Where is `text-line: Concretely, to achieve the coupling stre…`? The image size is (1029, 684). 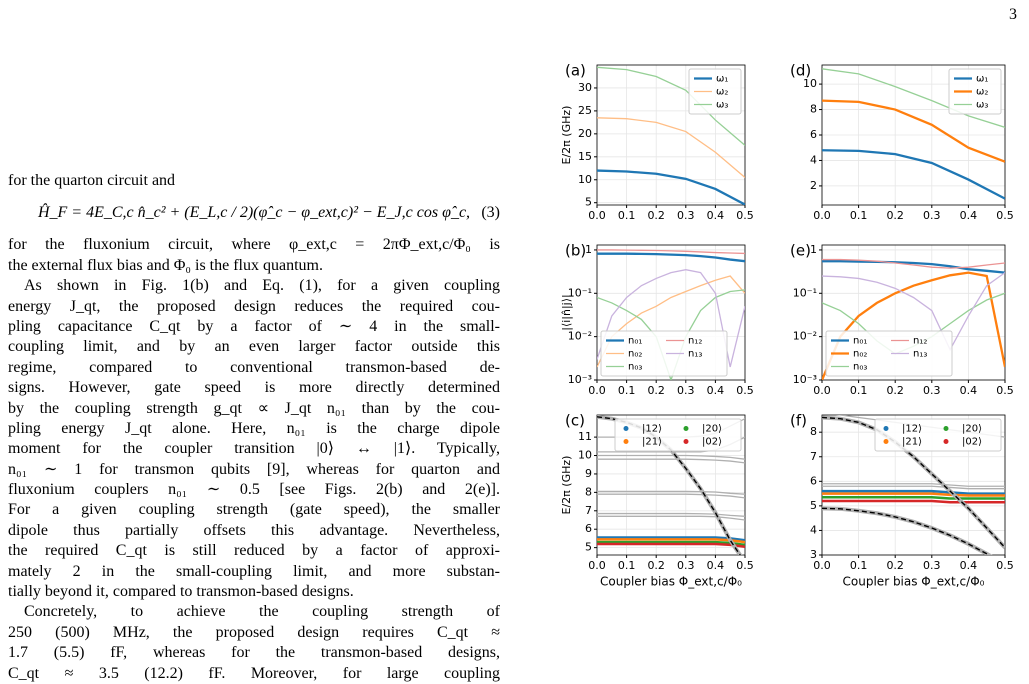 text-line: Concretely, to achieve the coupling stre… is located at coordinates (262, 612).